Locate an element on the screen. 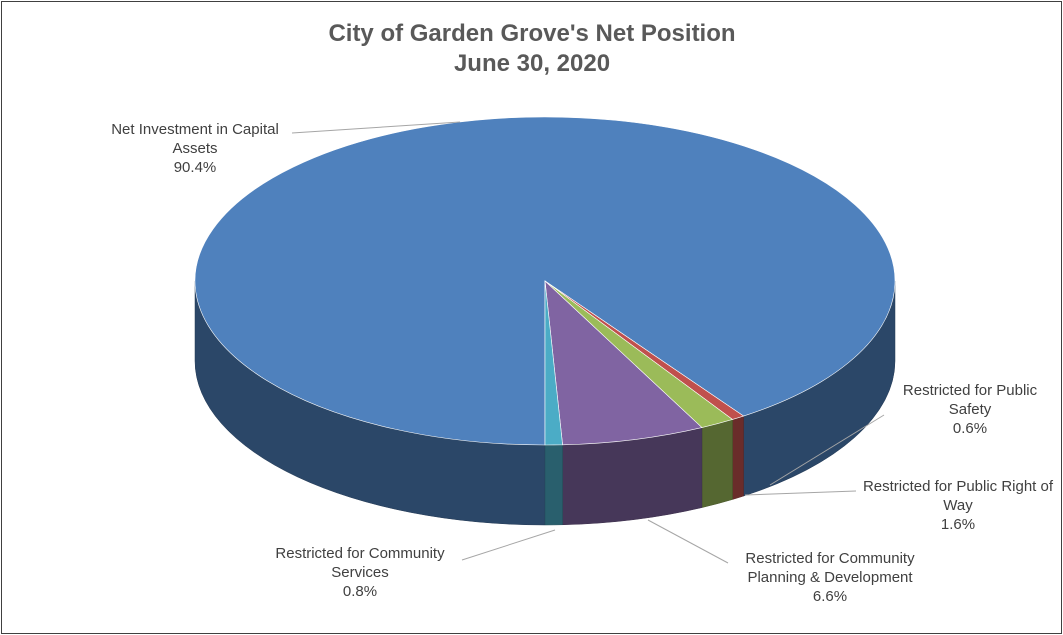 The image size is (1063, 635). data-label: Restricted for Public Right of Way 1.6% is located at coordinates (958, 505).